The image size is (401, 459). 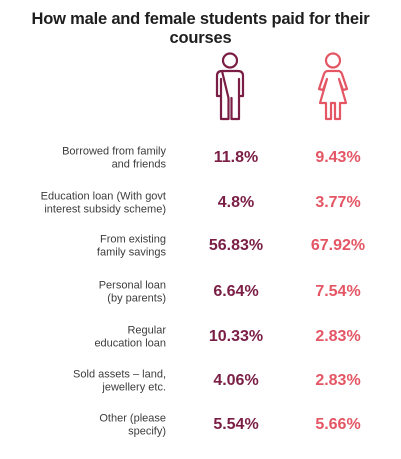 I want to click on row-label: Sold assets – land, jewellery etc., so click(x=119, y=381).